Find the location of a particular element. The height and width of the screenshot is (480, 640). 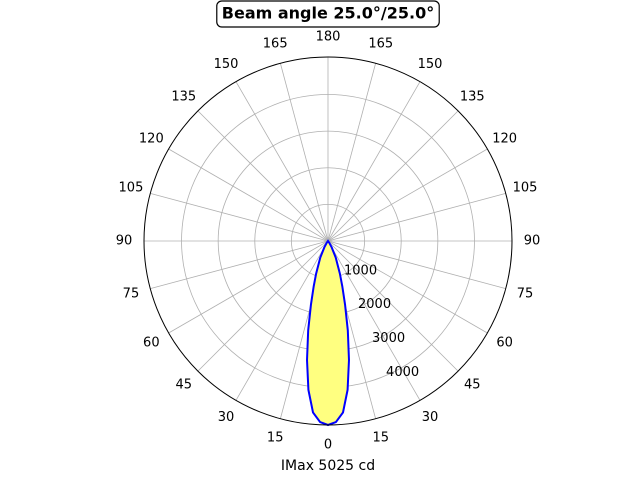

r-tick-label: 2000 is located at coordinates (374, 304).